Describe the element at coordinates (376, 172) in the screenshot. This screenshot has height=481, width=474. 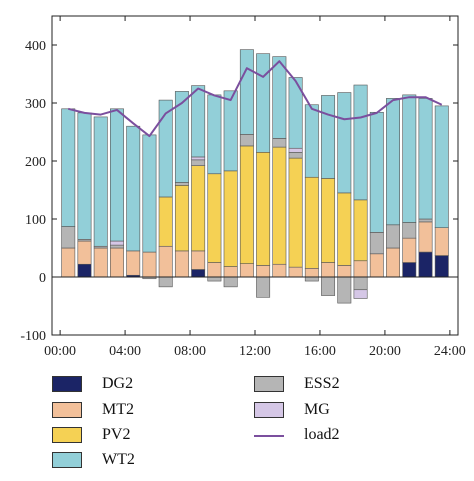
I see `bar-wt2-h20` at that location.